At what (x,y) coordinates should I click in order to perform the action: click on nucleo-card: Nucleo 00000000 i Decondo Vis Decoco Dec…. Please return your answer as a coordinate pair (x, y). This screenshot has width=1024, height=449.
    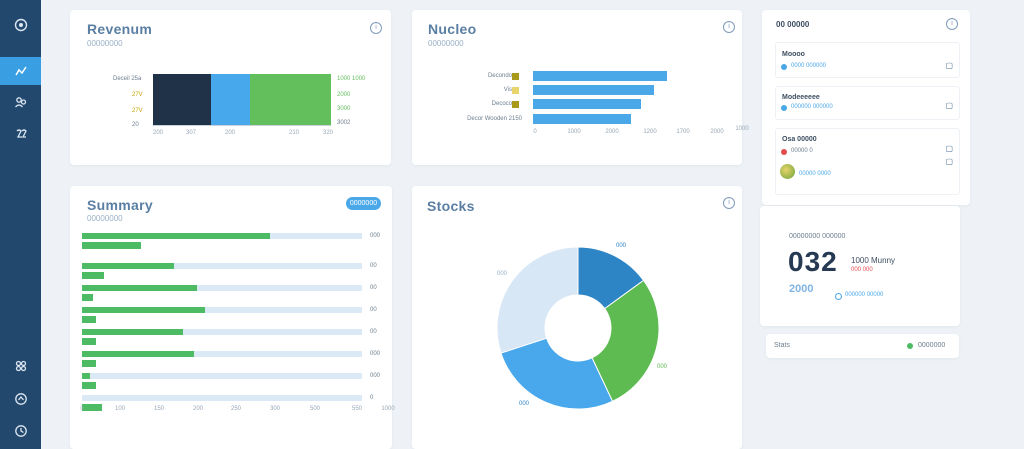
    Looking at the image, I should click on (580, 87).